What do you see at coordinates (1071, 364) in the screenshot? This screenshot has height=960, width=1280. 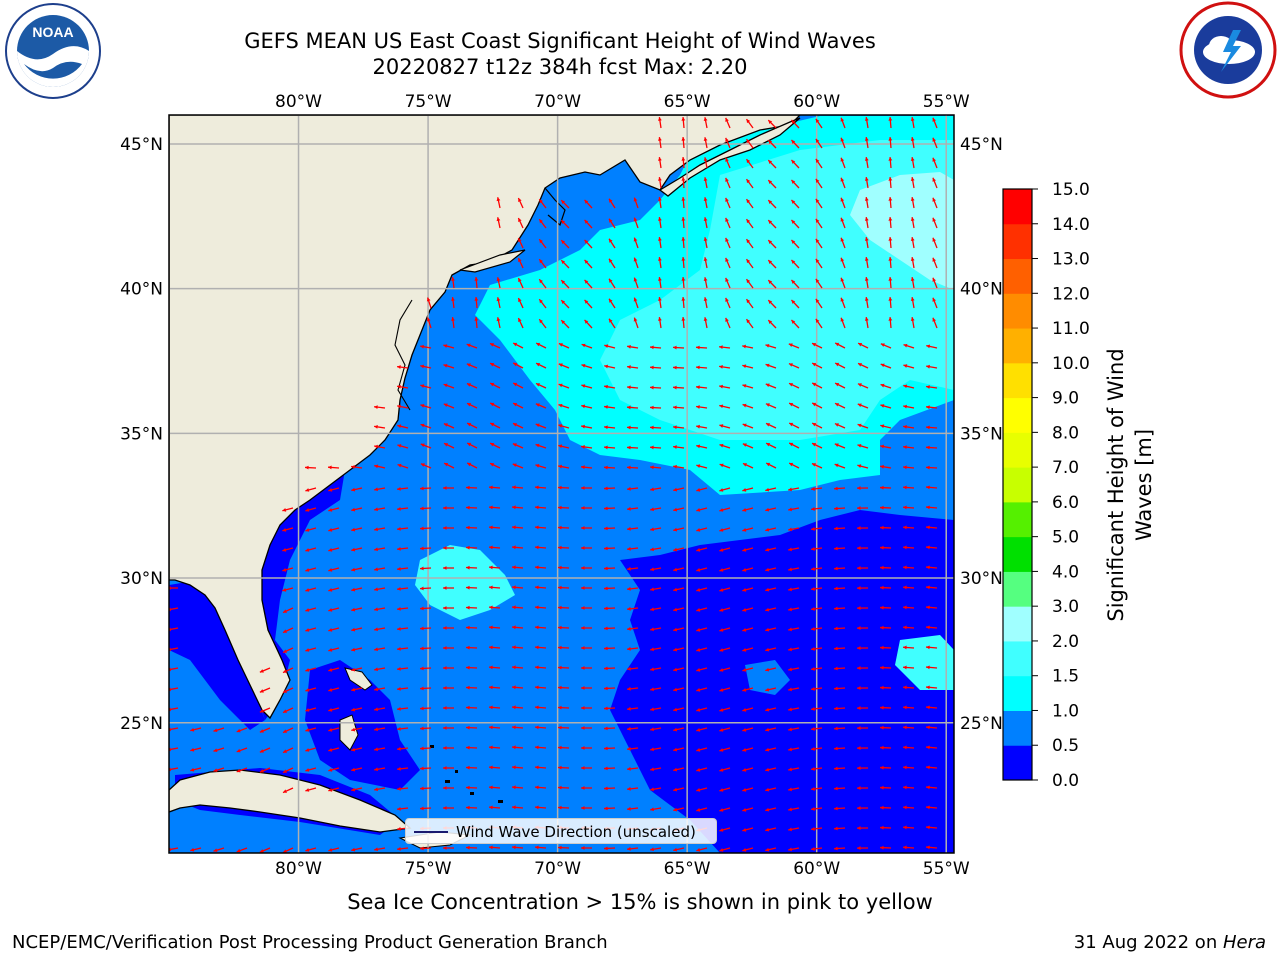 I see `colorbar-tick-label: 10.0` at bounding box center [1071, 364].